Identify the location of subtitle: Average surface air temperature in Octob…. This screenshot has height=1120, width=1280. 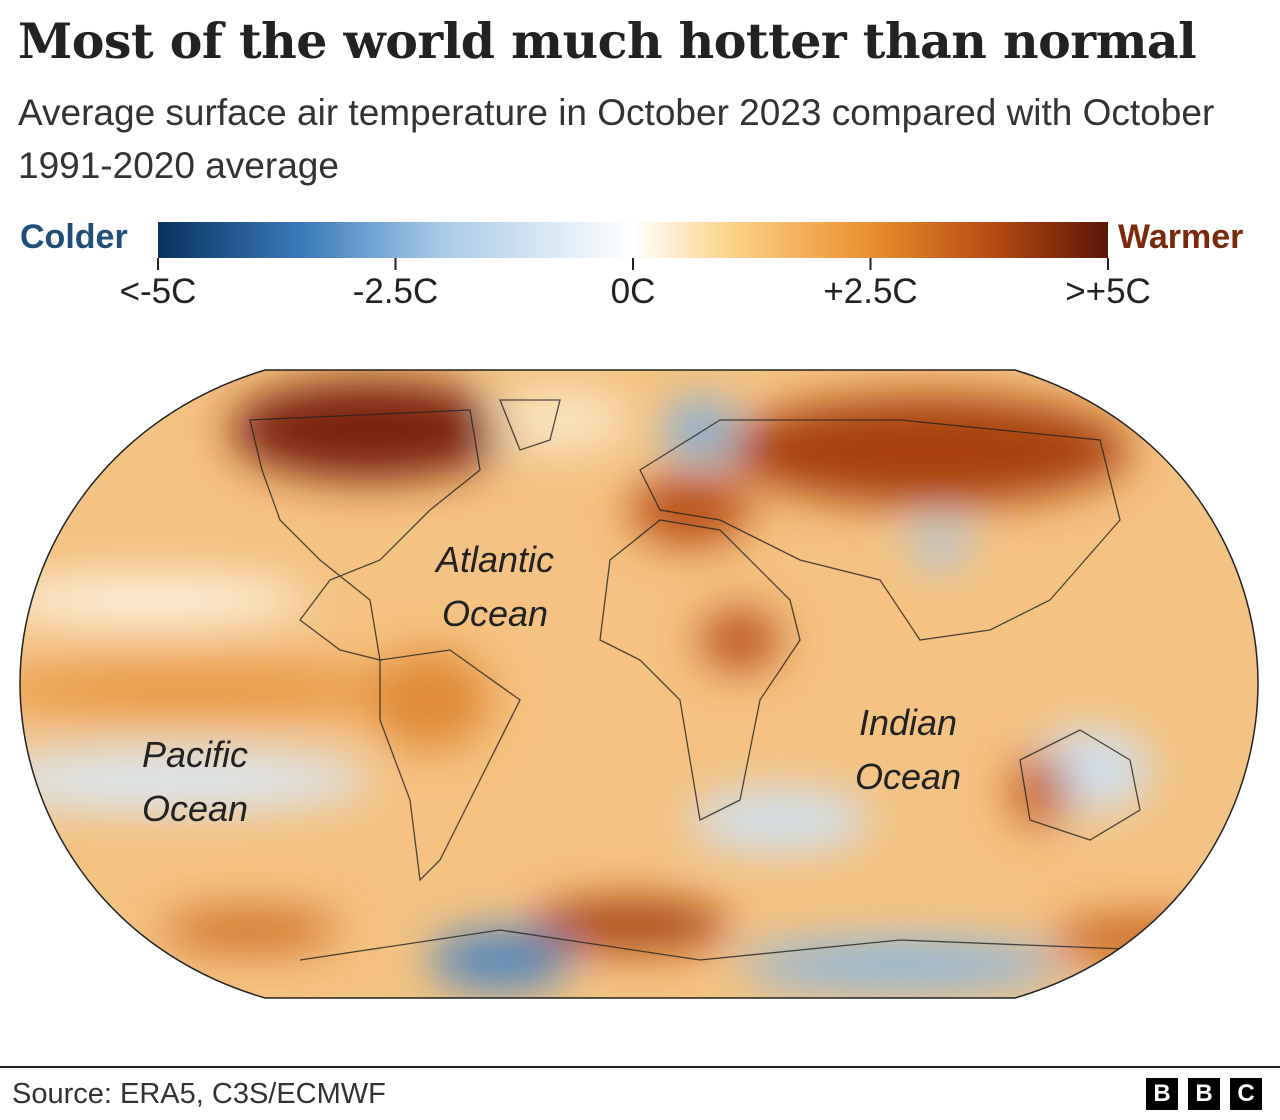
(616, 139).